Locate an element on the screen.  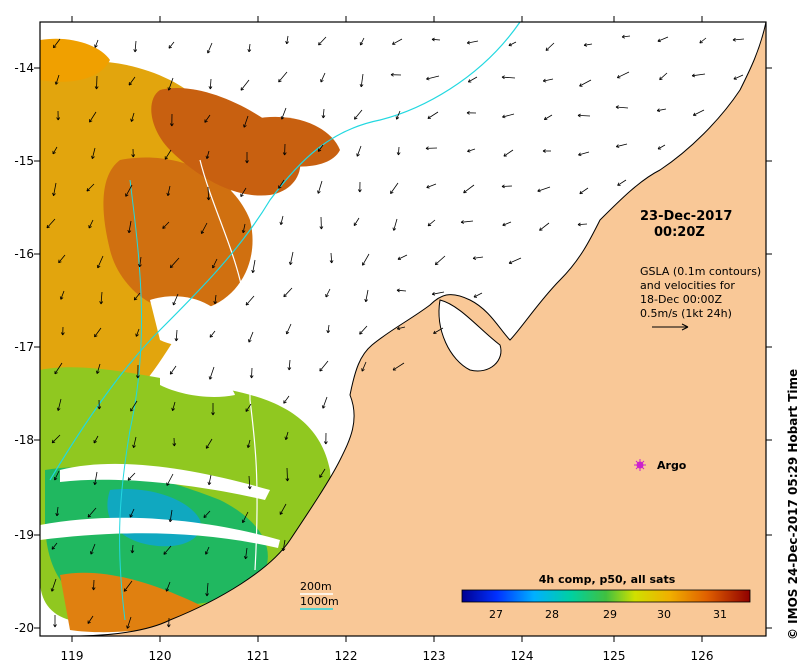
colorbar-title: 4h comp, p50, all sats is located at coordinates (607, 579).